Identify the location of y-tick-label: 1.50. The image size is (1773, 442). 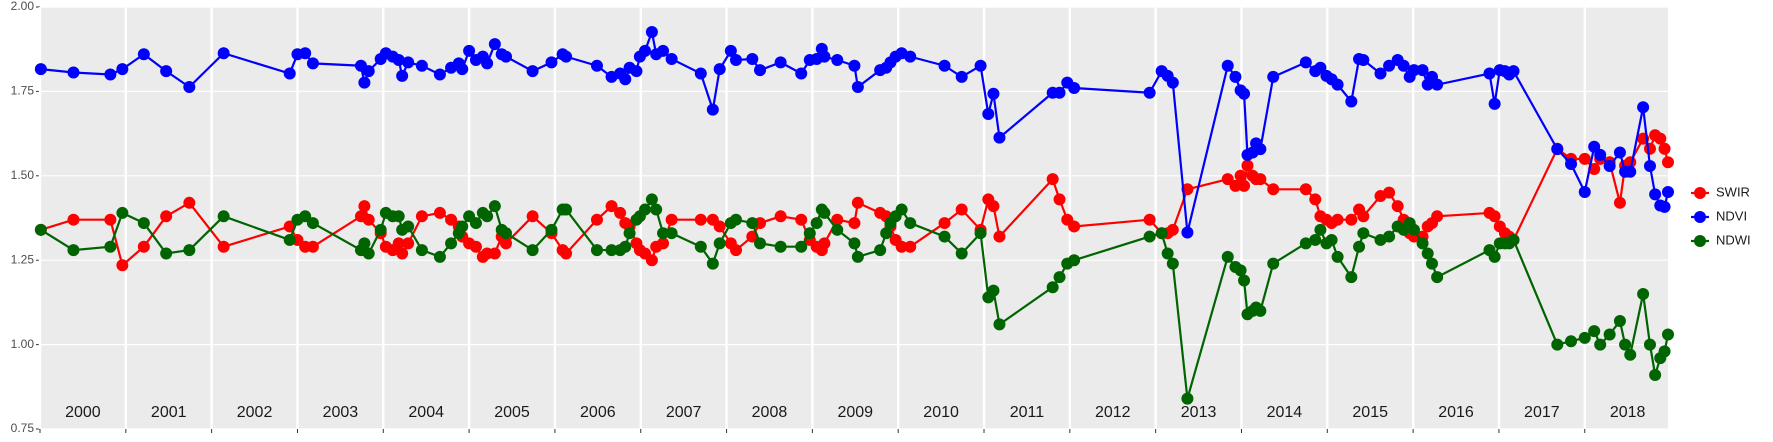
(23, 175).